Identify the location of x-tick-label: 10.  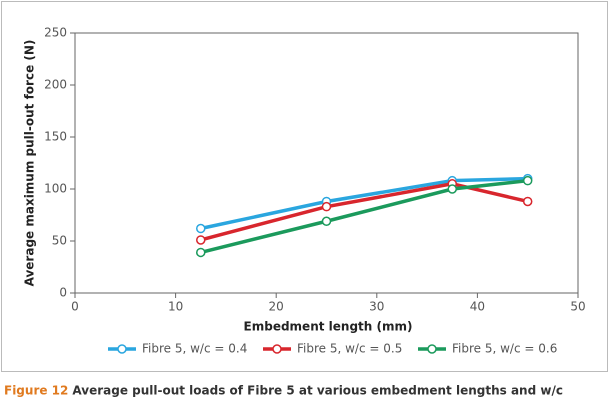
(175, 307).